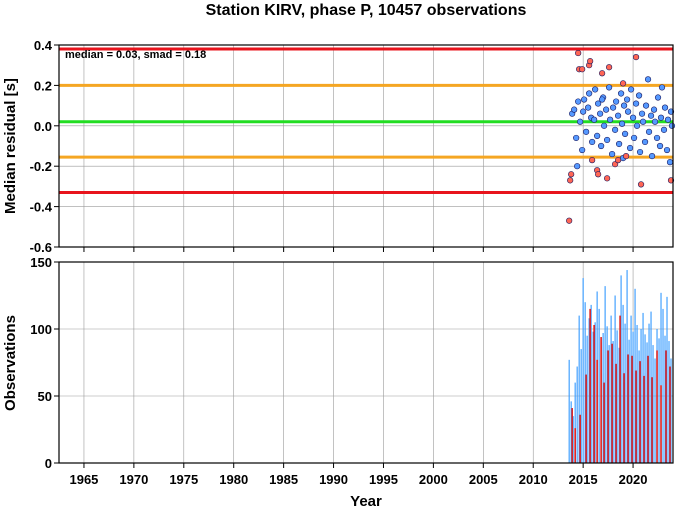 The height and width of the screenshot is (511, 678). What do you see at coordinates (41, 207) in the screenshot?
I see `residual-y-tick-label: -0.4` at bounding box center [41, 207].